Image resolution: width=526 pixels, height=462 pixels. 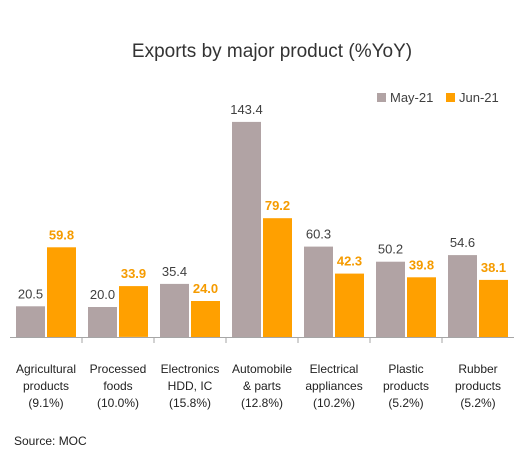 What do you see at coordinates (479, 97) in the screenshot?
I see `legend-label-jun-21: Jun-21` at bounding box center [479, 97].